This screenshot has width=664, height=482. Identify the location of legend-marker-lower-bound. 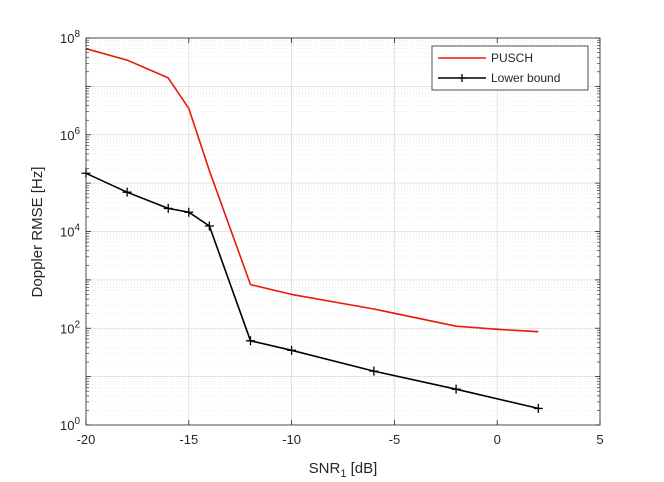
(462, 78).